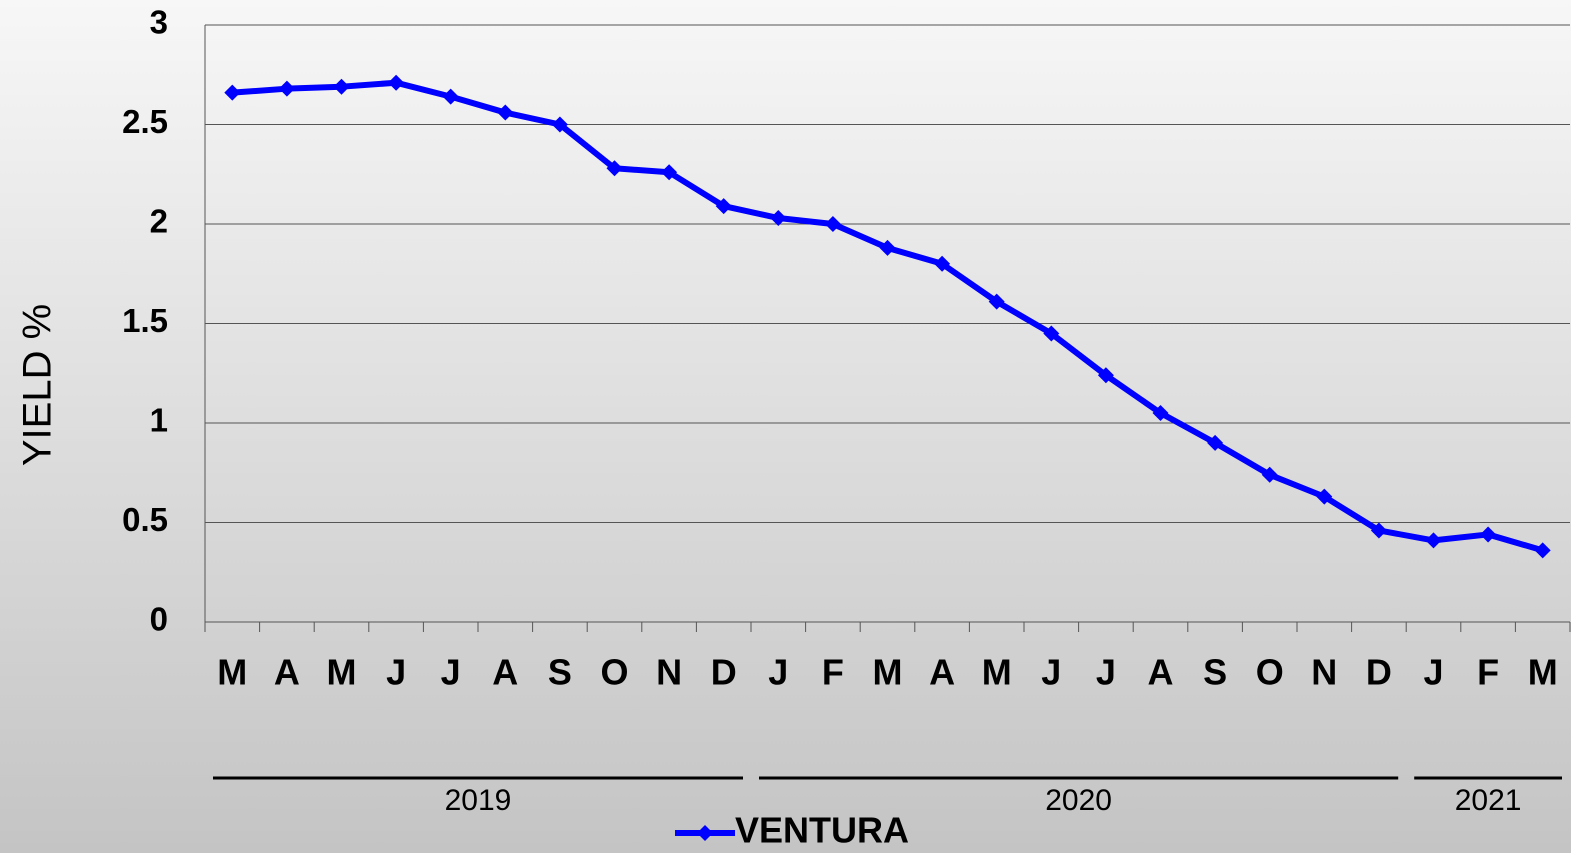 This screenshot has height=853, width=1571. I want to click on legend-marker, so click(705, 833).